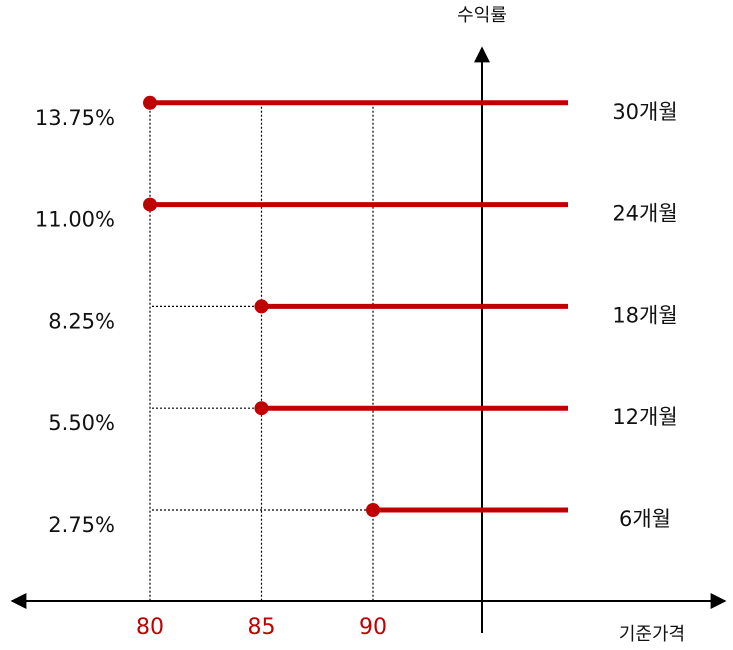  Describe the element at coordinates (644, 112) in the screenshot. I see `series-label: 30개월` at that location.